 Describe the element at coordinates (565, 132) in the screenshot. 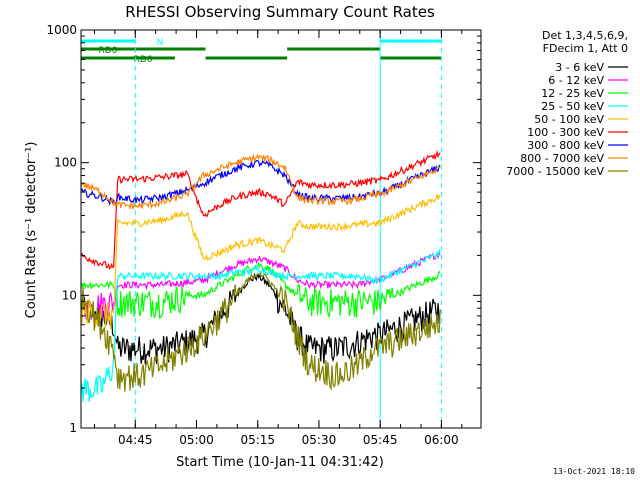

I see `legend-label-5: 100 - 300 keV` at that location.